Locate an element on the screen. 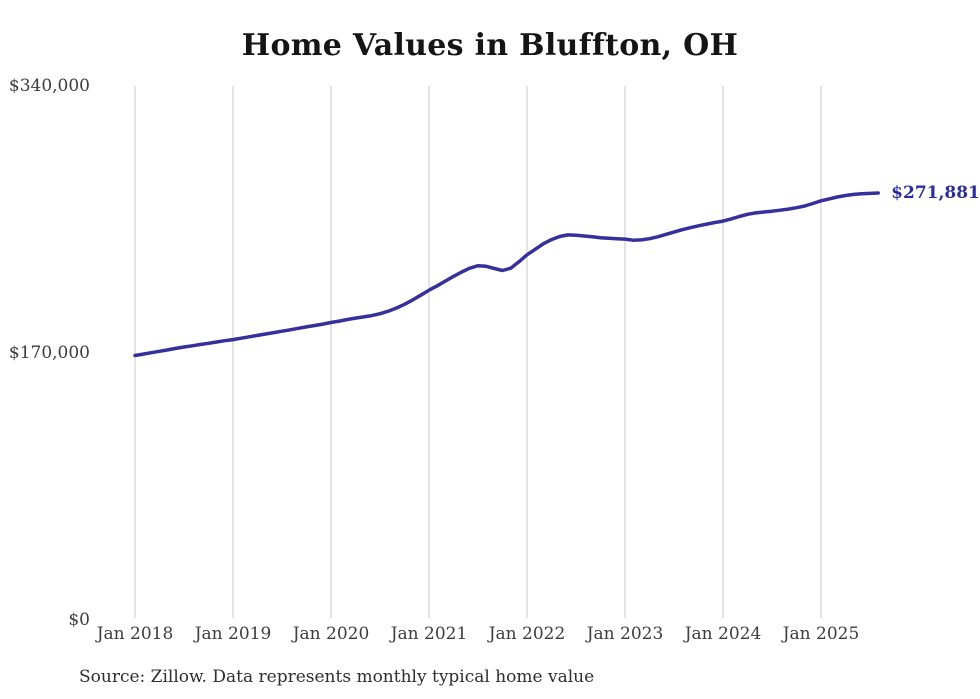  x-axis-tick-label: Jan 2023 is located at coordinates (625, 634).